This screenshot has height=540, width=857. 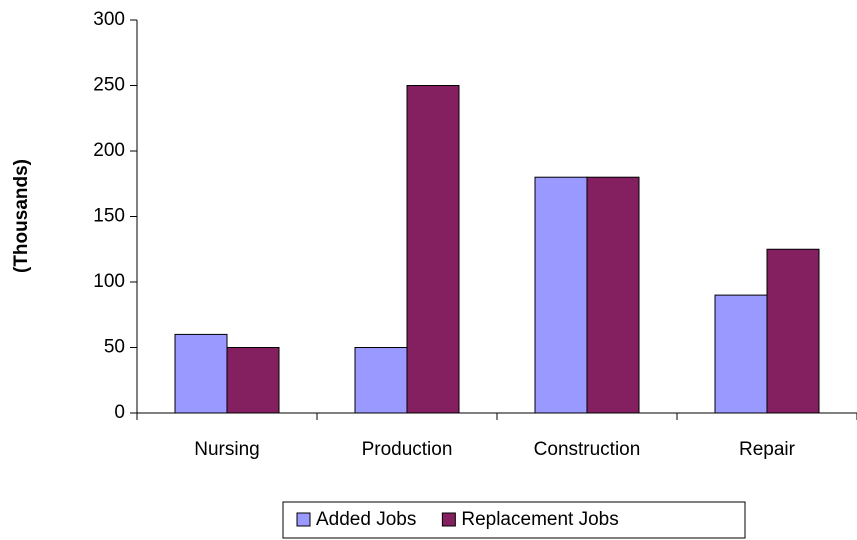 What do you see at coordinates (407, 449) in the screenshot?
I see `x-tick-label: Production` at bounding box center [407, 449].